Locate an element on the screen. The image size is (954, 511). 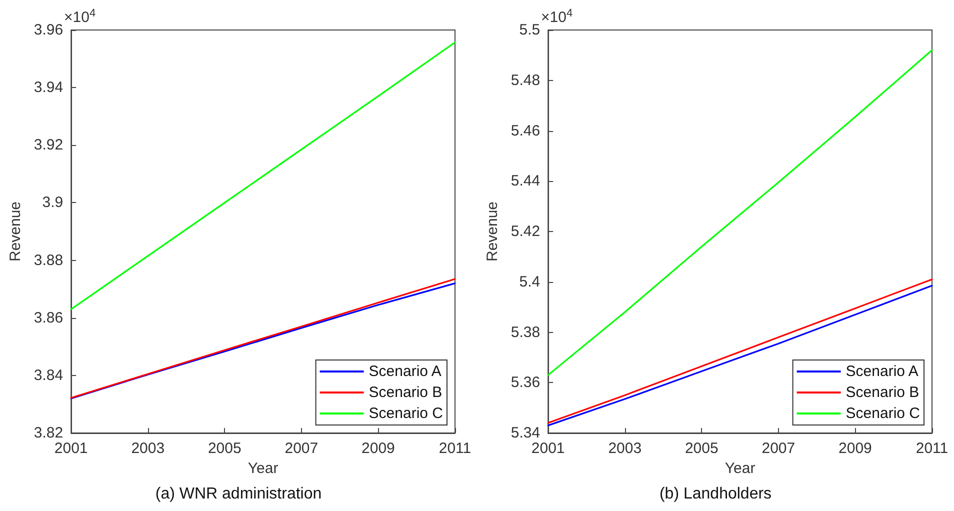
y-tick-label: 5.46 is located at coordinates (525, 131).